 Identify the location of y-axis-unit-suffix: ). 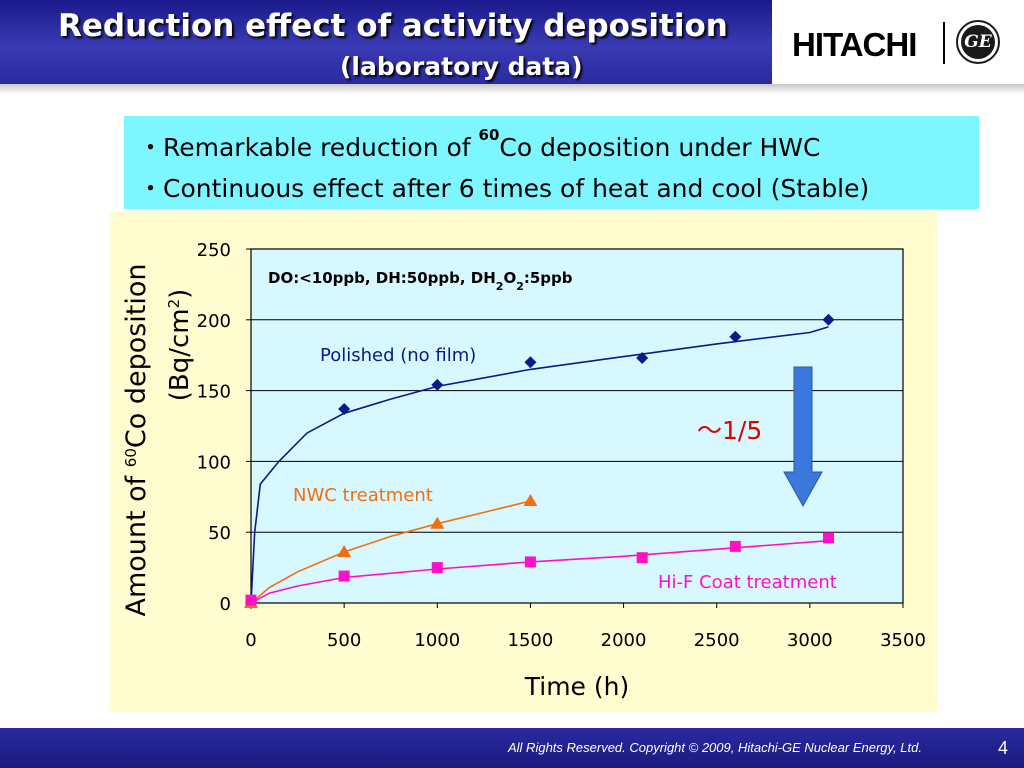
(180, 294).